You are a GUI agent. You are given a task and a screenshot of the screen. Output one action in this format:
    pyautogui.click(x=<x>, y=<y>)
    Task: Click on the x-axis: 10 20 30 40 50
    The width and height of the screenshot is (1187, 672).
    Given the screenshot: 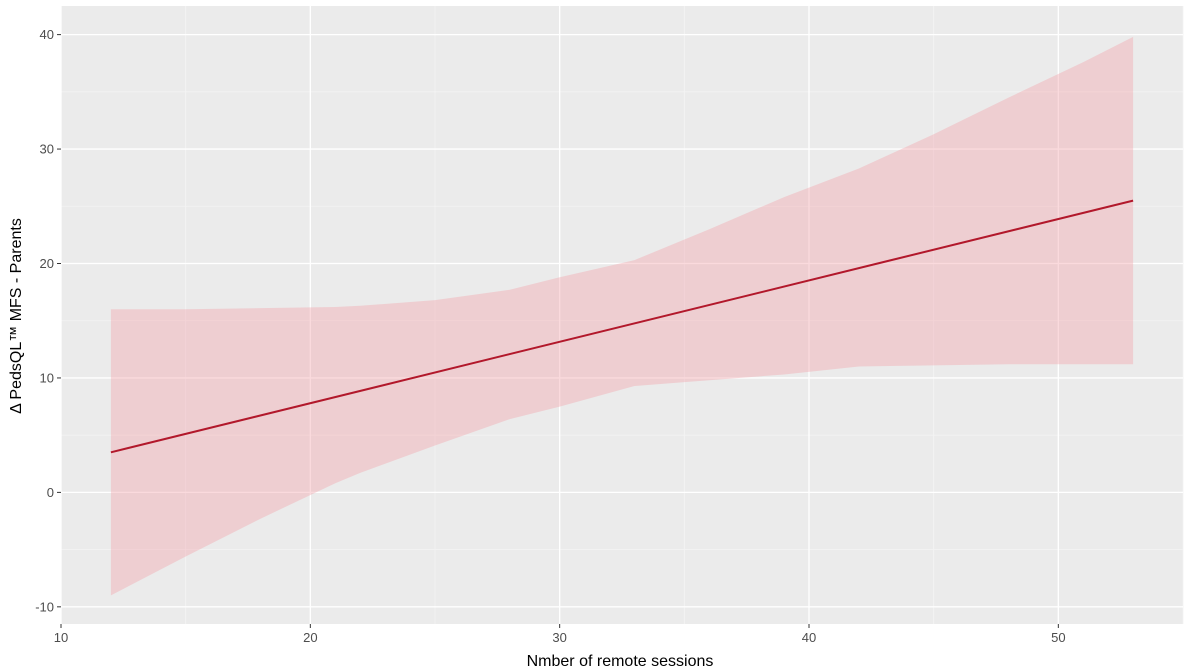 What is the action you would take?
    pyautogui.click(x=560, y=634)
    